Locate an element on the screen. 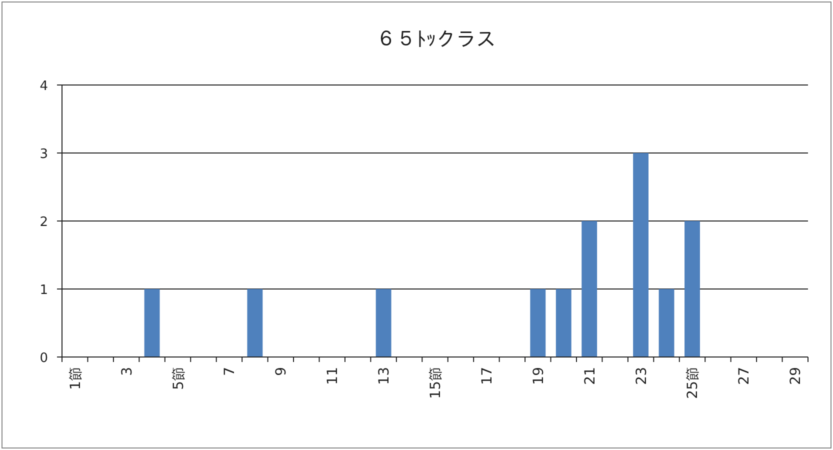  x-tick-label: 15節 is located at coordinates (436, 383).